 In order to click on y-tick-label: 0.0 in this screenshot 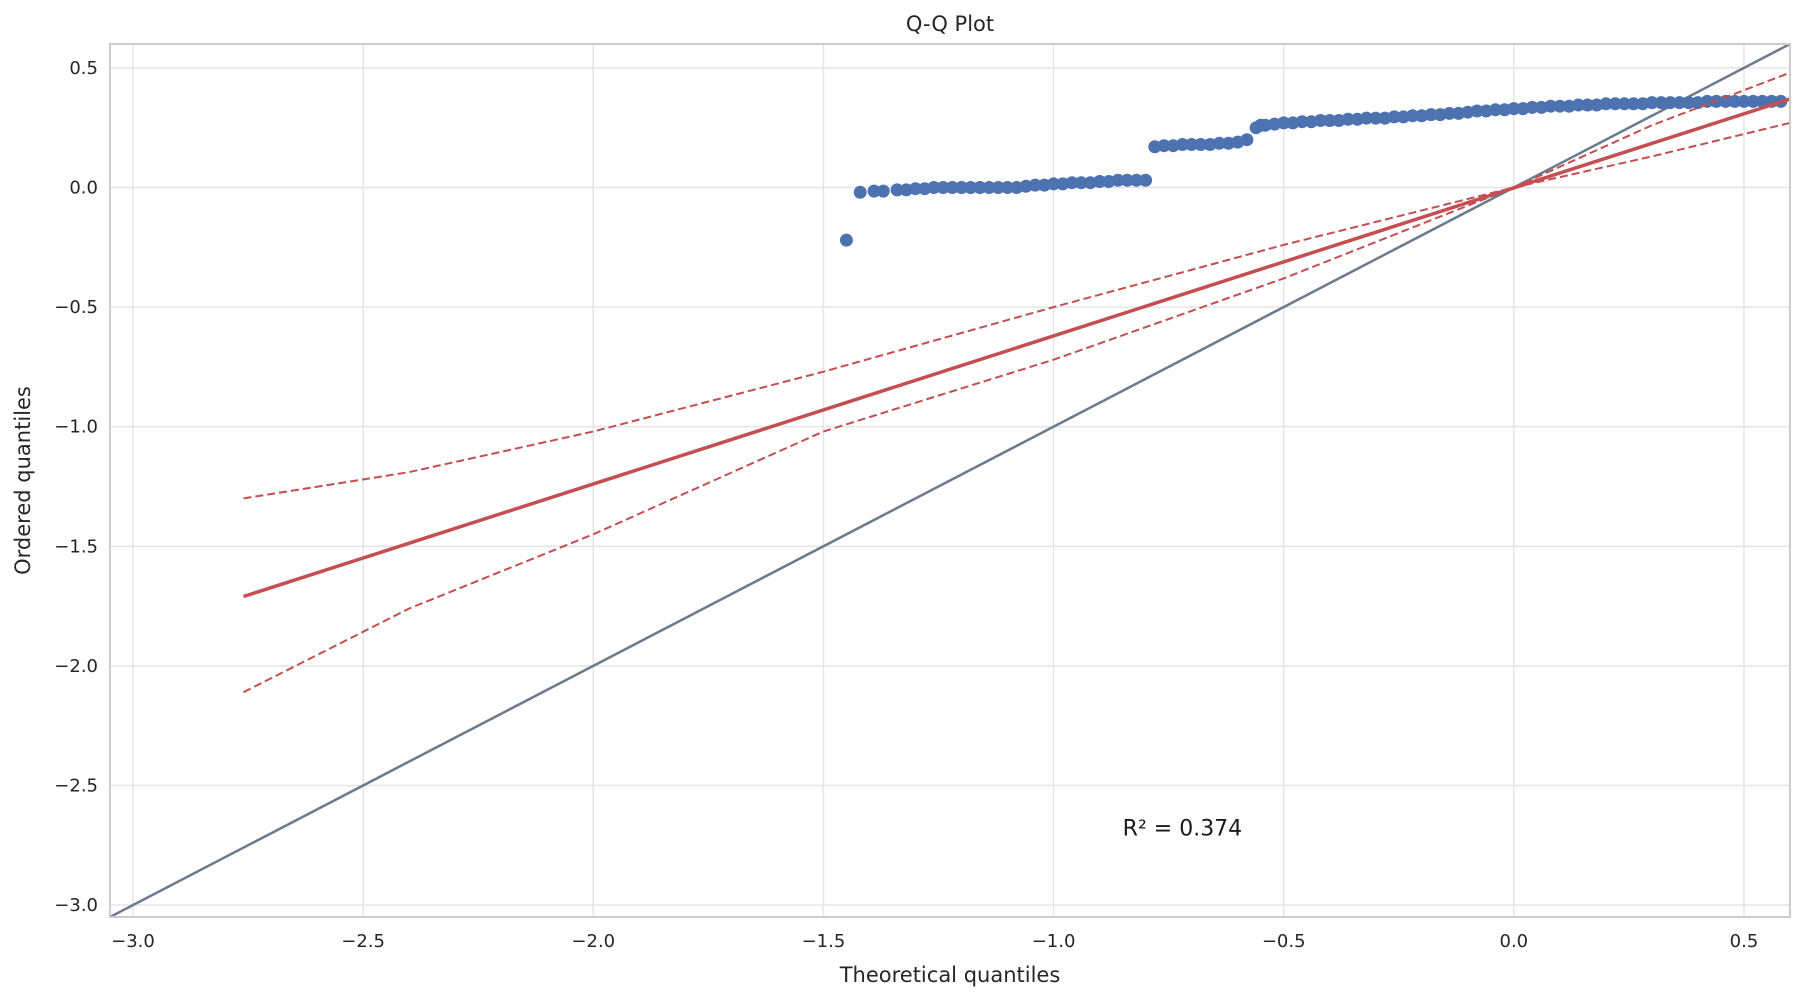, I will do `click(83, 188)`.